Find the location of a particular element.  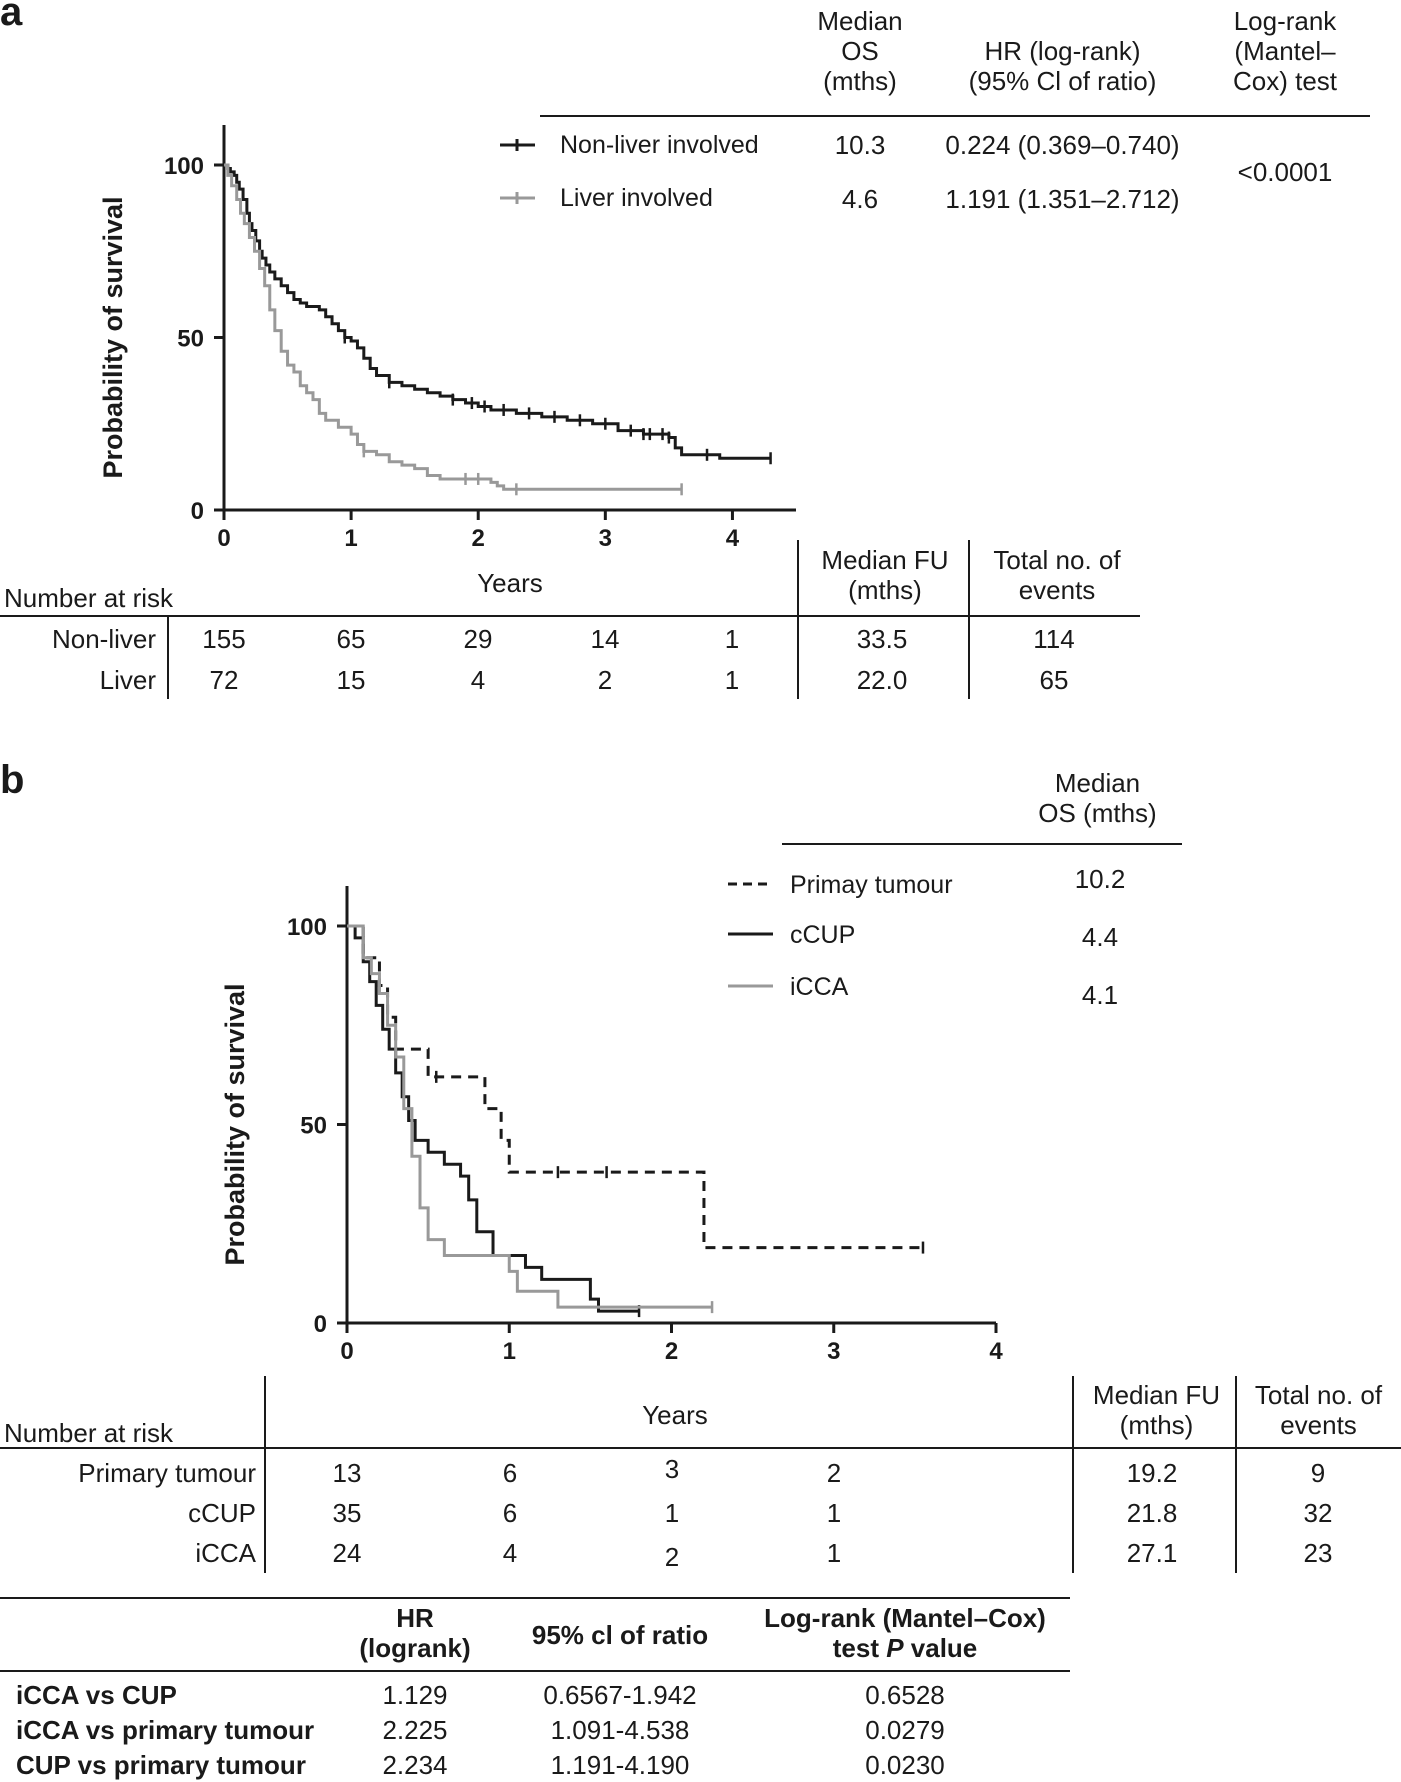

logrank-header: Log-rank (Mantel– Cox) test is located at coordinates (1285, 51).